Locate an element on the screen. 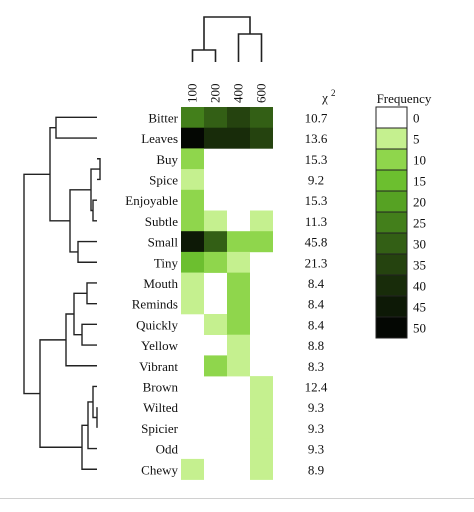 This screenshot has height=512, width=474. legend-tick-label: 50 is located at coordinates (419, 328).